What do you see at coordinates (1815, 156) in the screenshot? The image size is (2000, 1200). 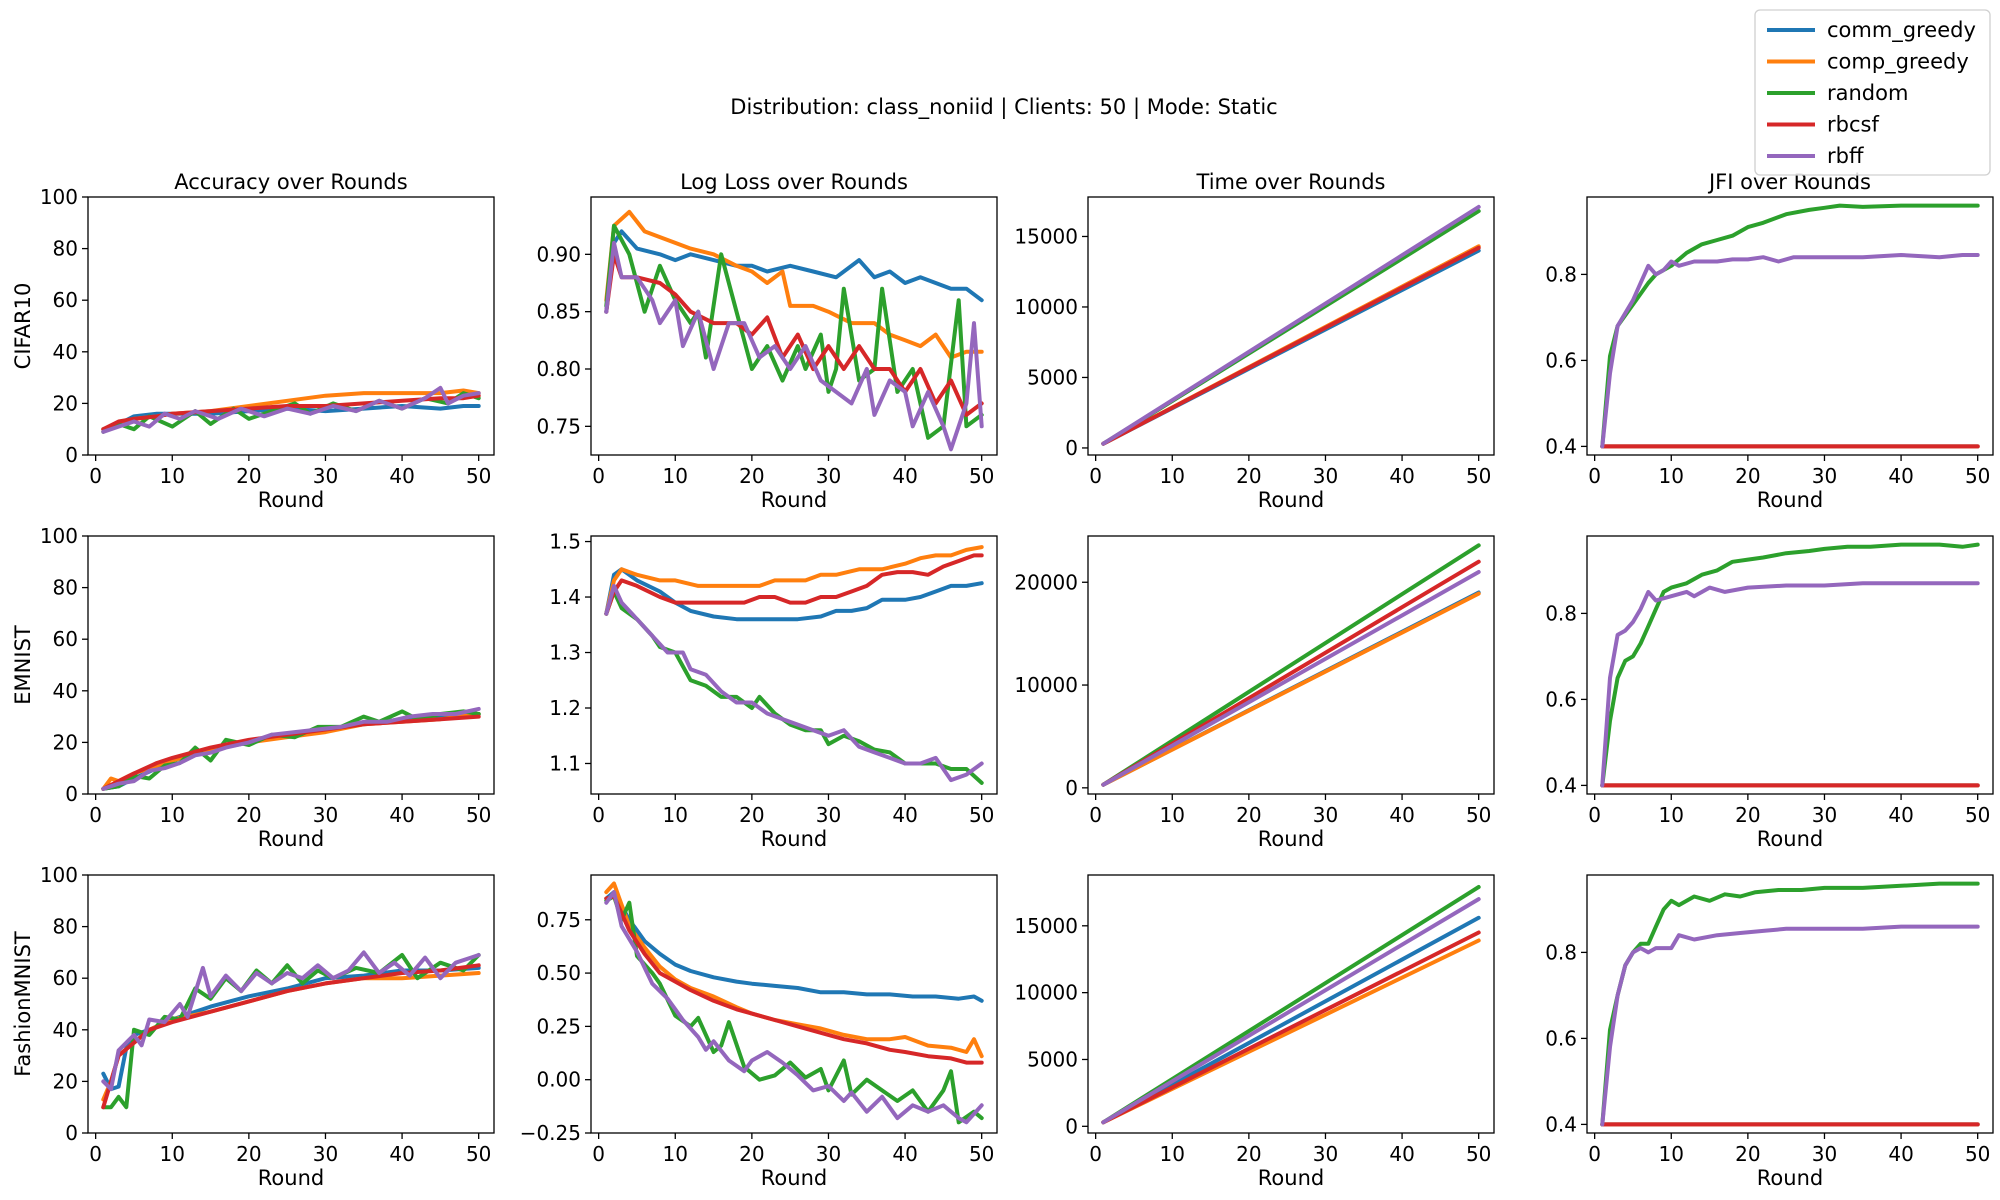 I see `legend-item-rbff: rbff` at bounding box center [1815, 156].